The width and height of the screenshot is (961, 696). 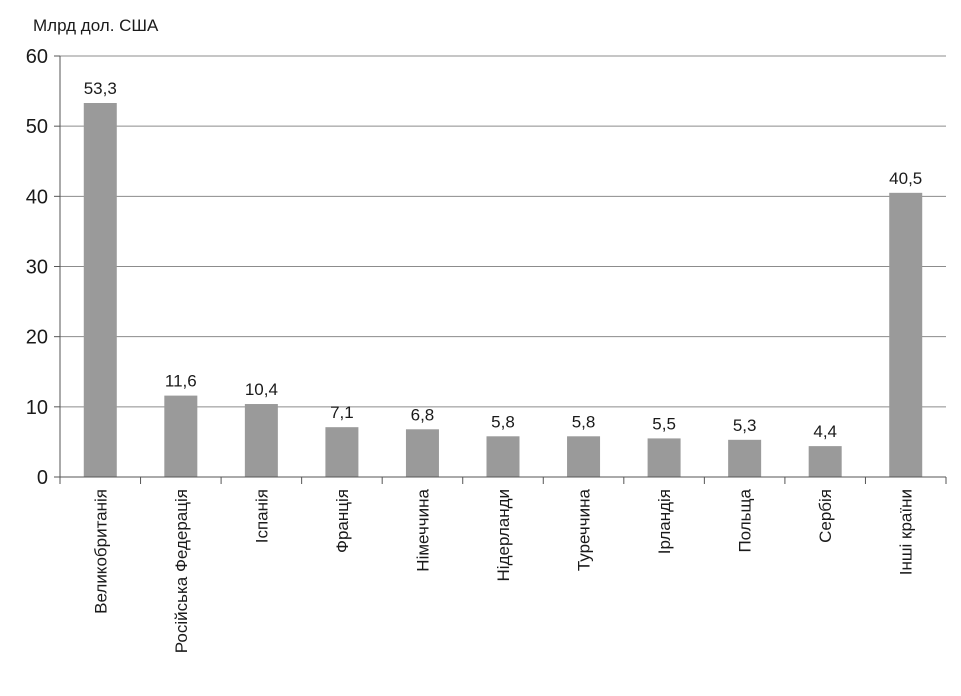 I want to click on x-tick-label: Іспанія, so click(x=261, y=516).